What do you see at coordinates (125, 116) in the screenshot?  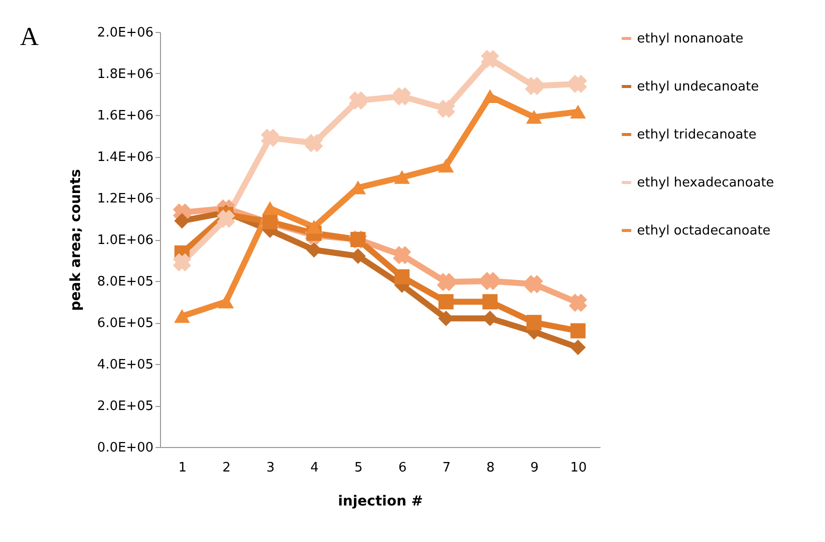 I see `y-tick-label: 1.6E+06` at bounding box center [125, 116].